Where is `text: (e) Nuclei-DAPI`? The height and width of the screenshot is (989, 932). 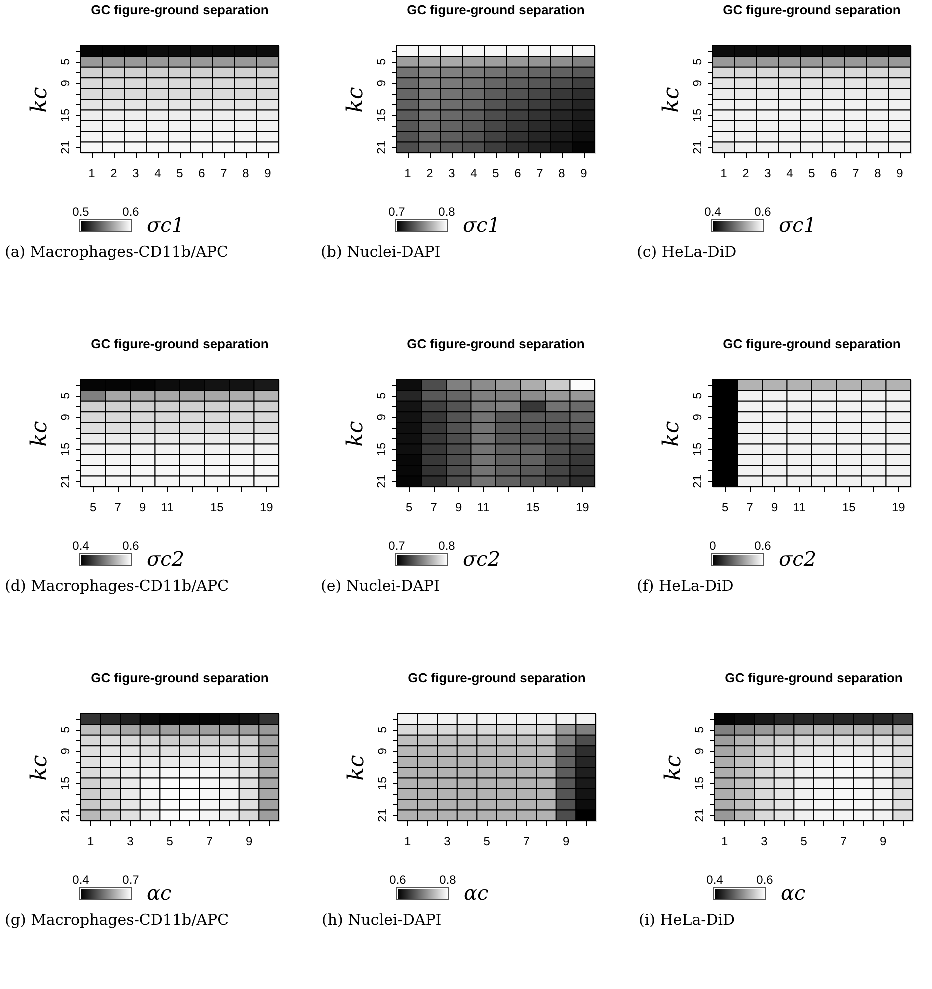 text: (e) Nuclei-DAPI is located at coordinates (380, 586).